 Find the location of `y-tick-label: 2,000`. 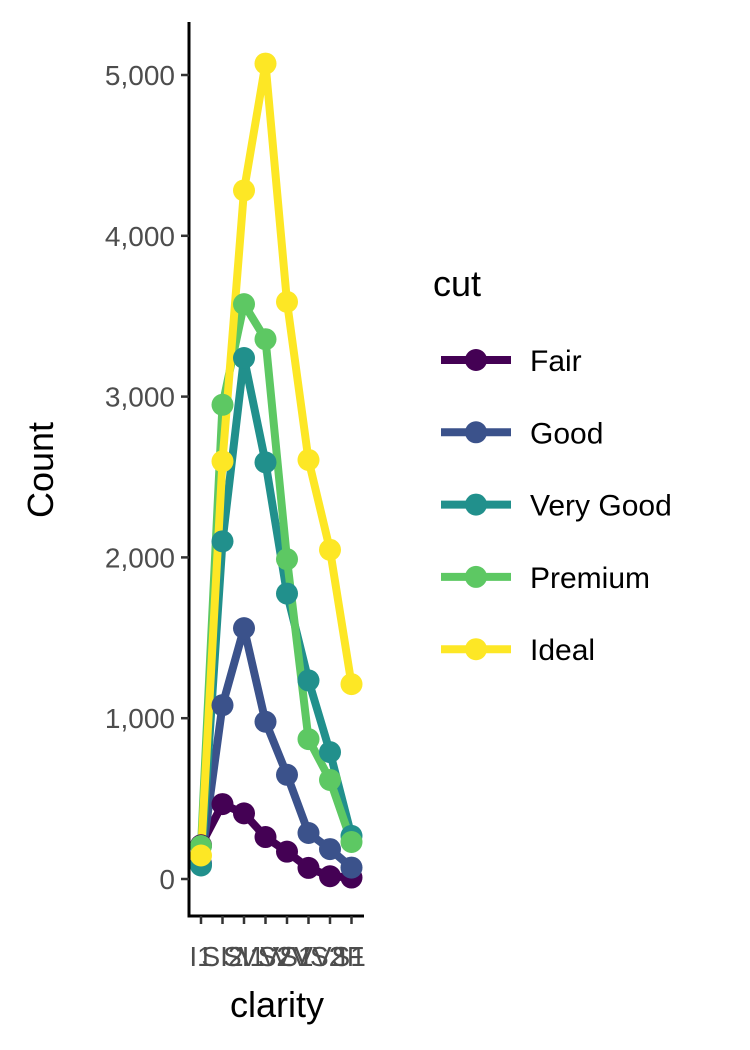

y-tick-label: 2,000 is located at coordinates (140, 557).